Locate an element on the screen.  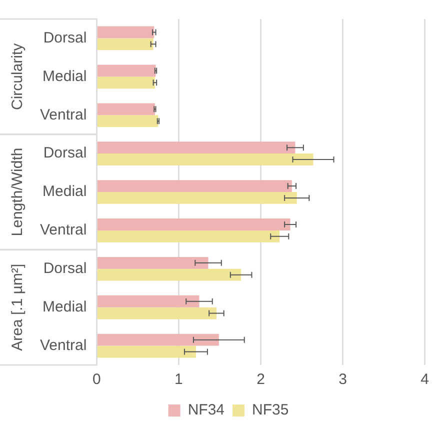
text: Length/Width is located at coordinates (17, 192).